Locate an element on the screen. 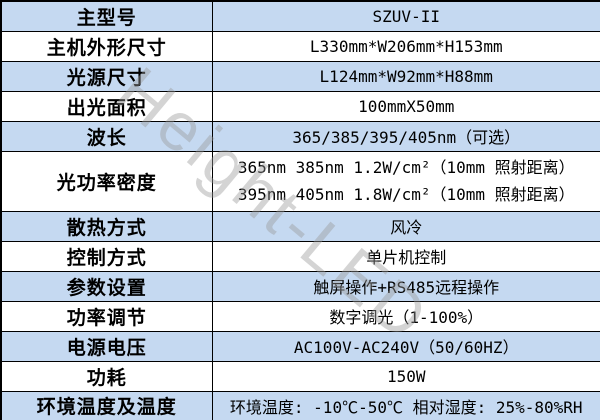  row-value: 触屏操作+RS485远程操作 is located at coordinates (405, 286).